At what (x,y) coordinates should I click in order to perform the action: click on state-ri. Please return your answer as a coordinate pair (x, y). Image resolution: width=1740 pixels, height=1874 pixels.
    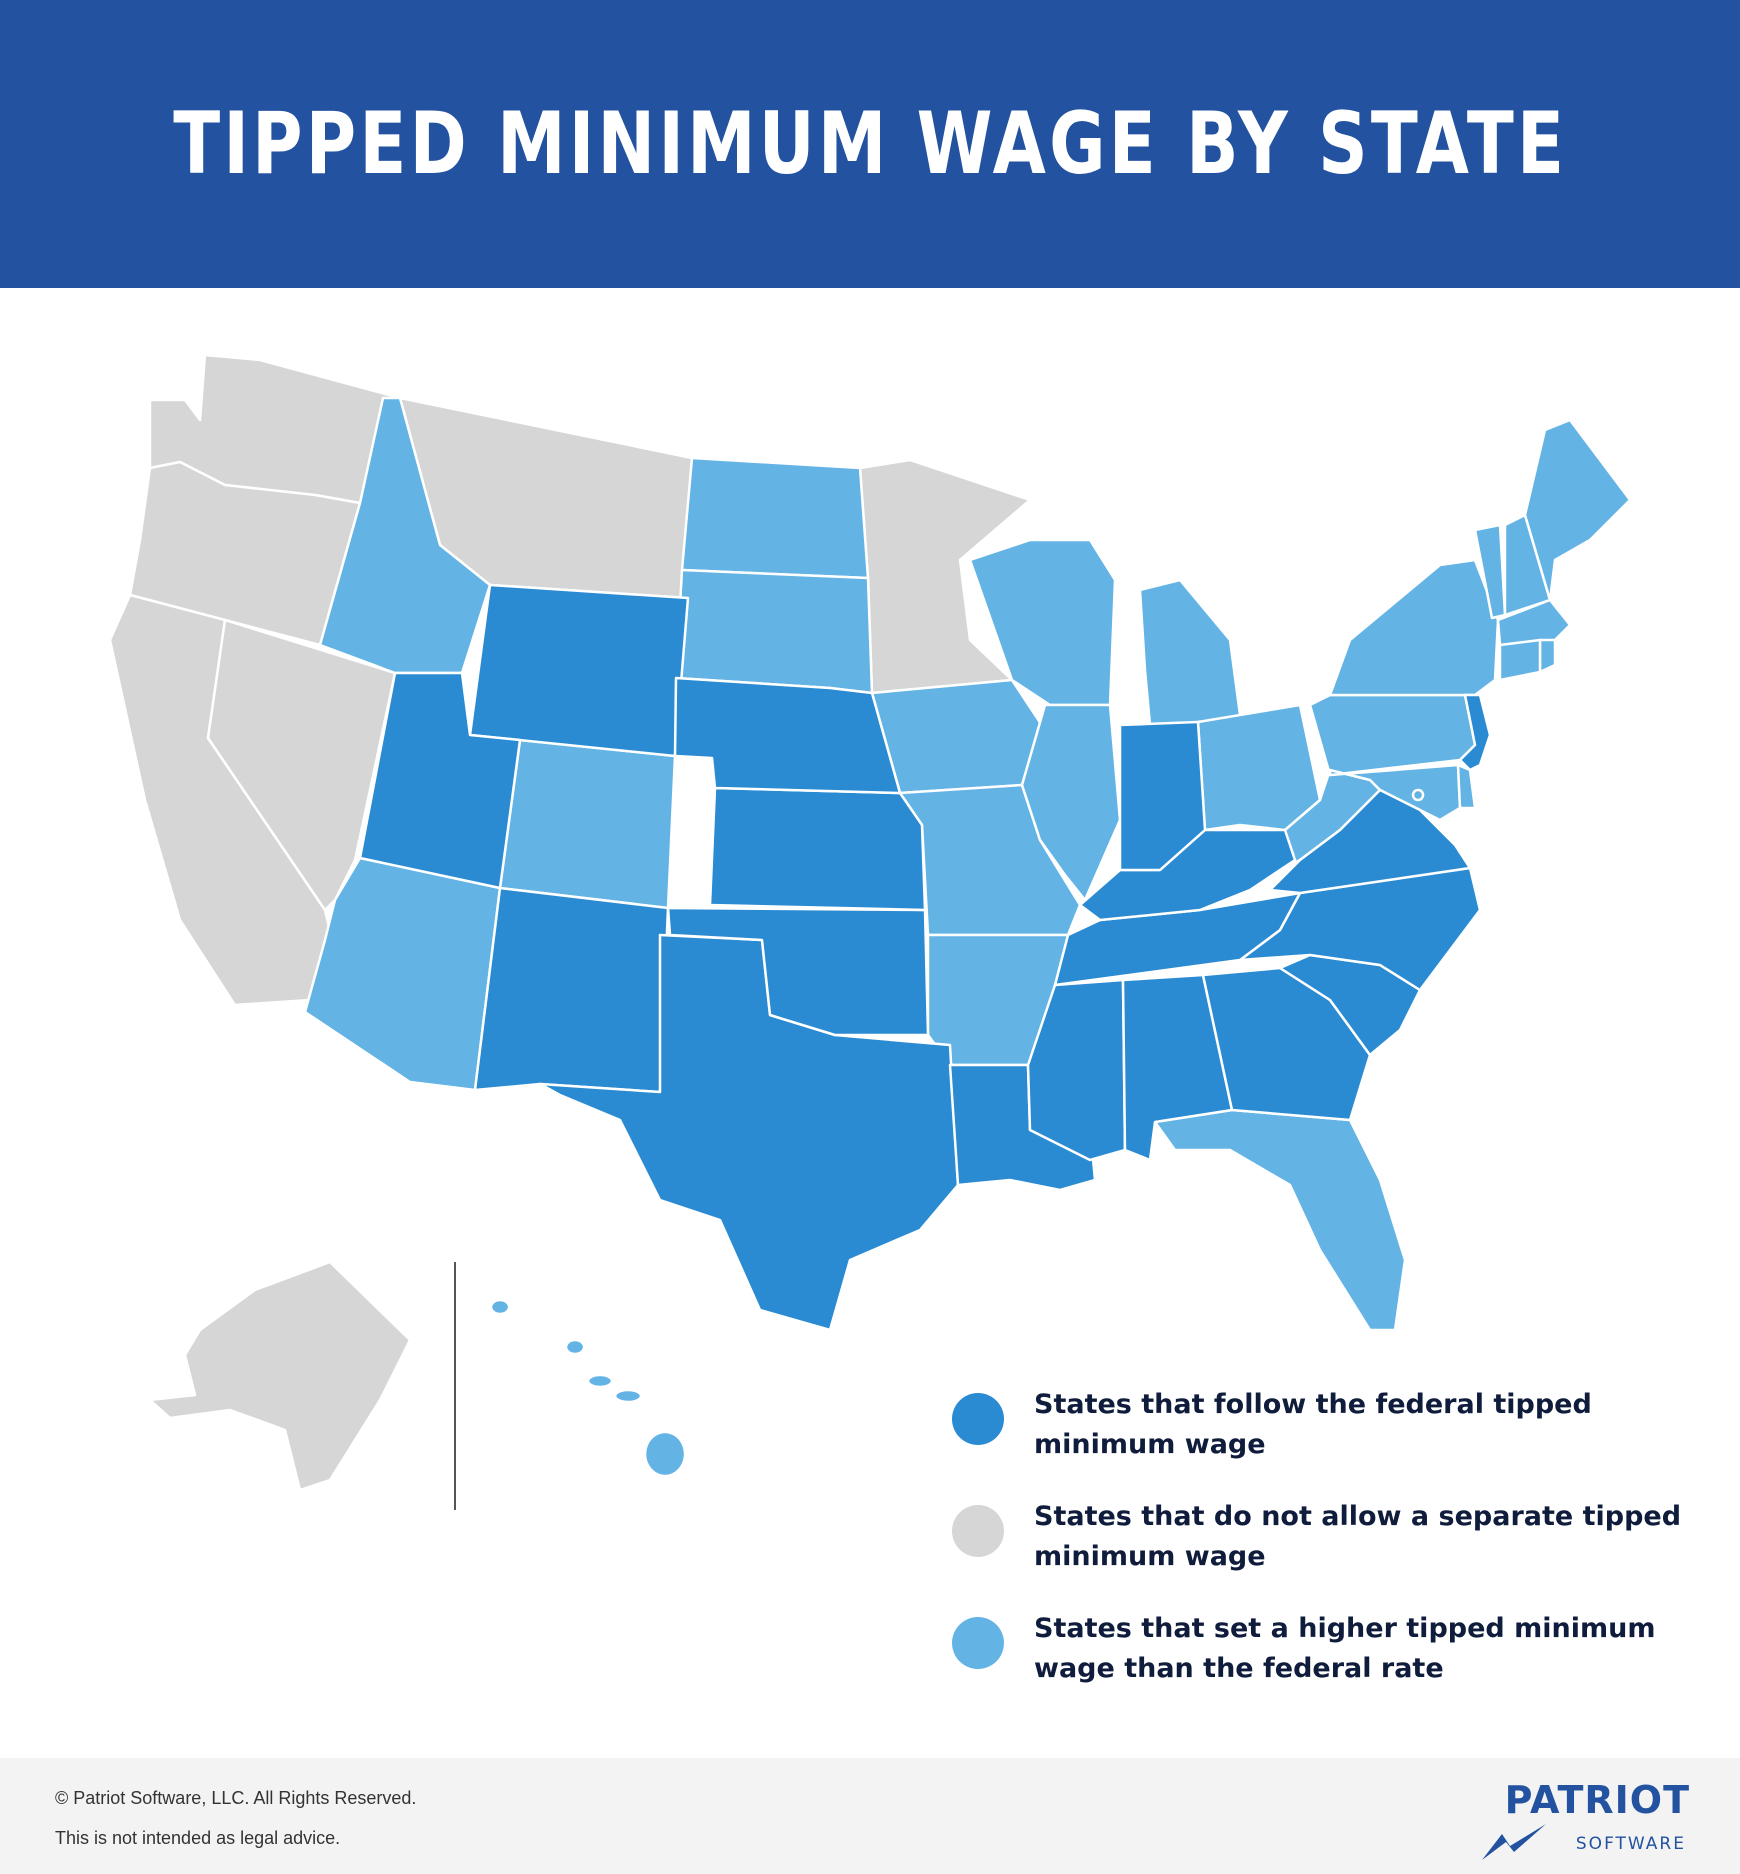
    Looking at the image, I should click on (1547, 656).